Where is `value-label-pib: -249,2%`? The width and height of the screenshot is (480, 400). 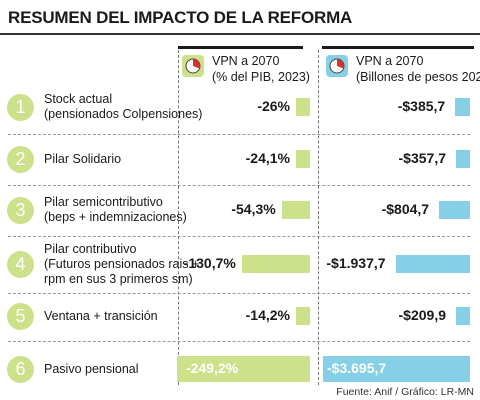 value-label-pib: -249,2% is located at coordinates (212, 368).